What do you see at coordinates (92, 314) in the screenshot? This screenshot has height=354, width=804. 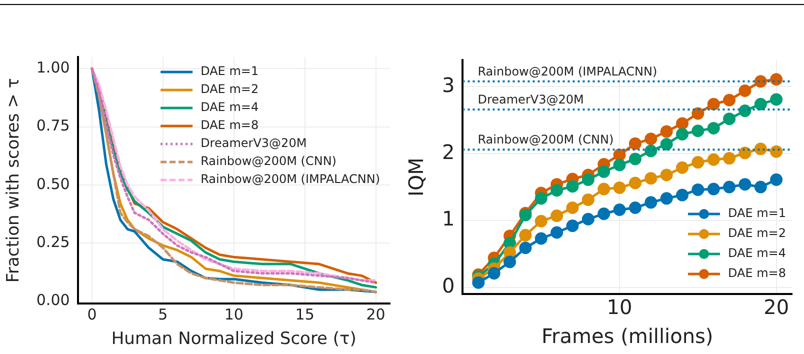 I see `x-tick-label: 0` at bounding box center [92, 314].